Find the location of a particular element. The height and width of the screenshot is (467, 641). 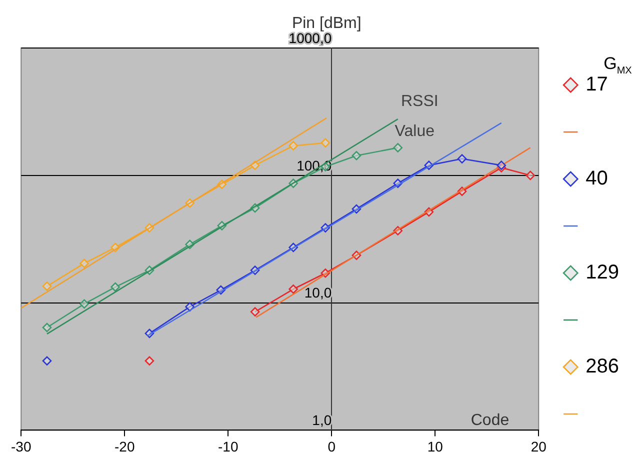

x-tick-label: -20 is located at coordinates (124, 446).